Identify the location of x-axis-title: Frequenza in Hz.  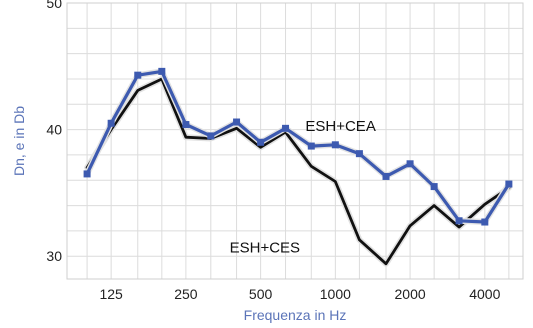
(295, 315).